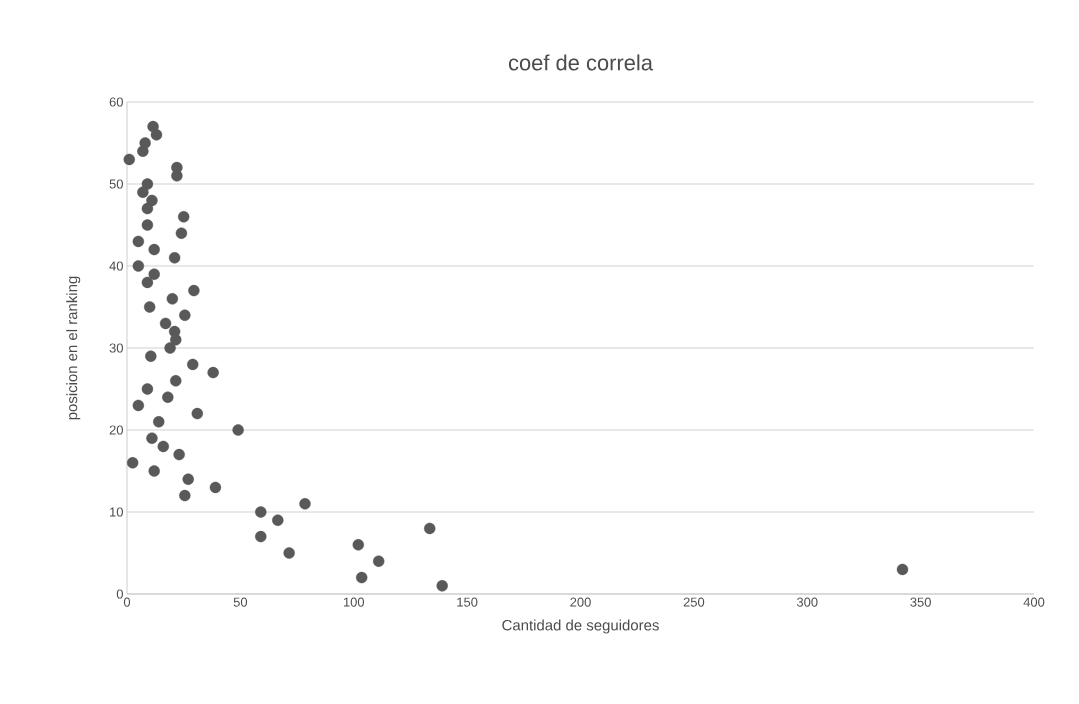 The height and width of the screenshot is (704, 1079). What do you see at coordinates (354, 602) in the screenshot?
I see `x-tick-label: 100` at bounding box center [354, 602].